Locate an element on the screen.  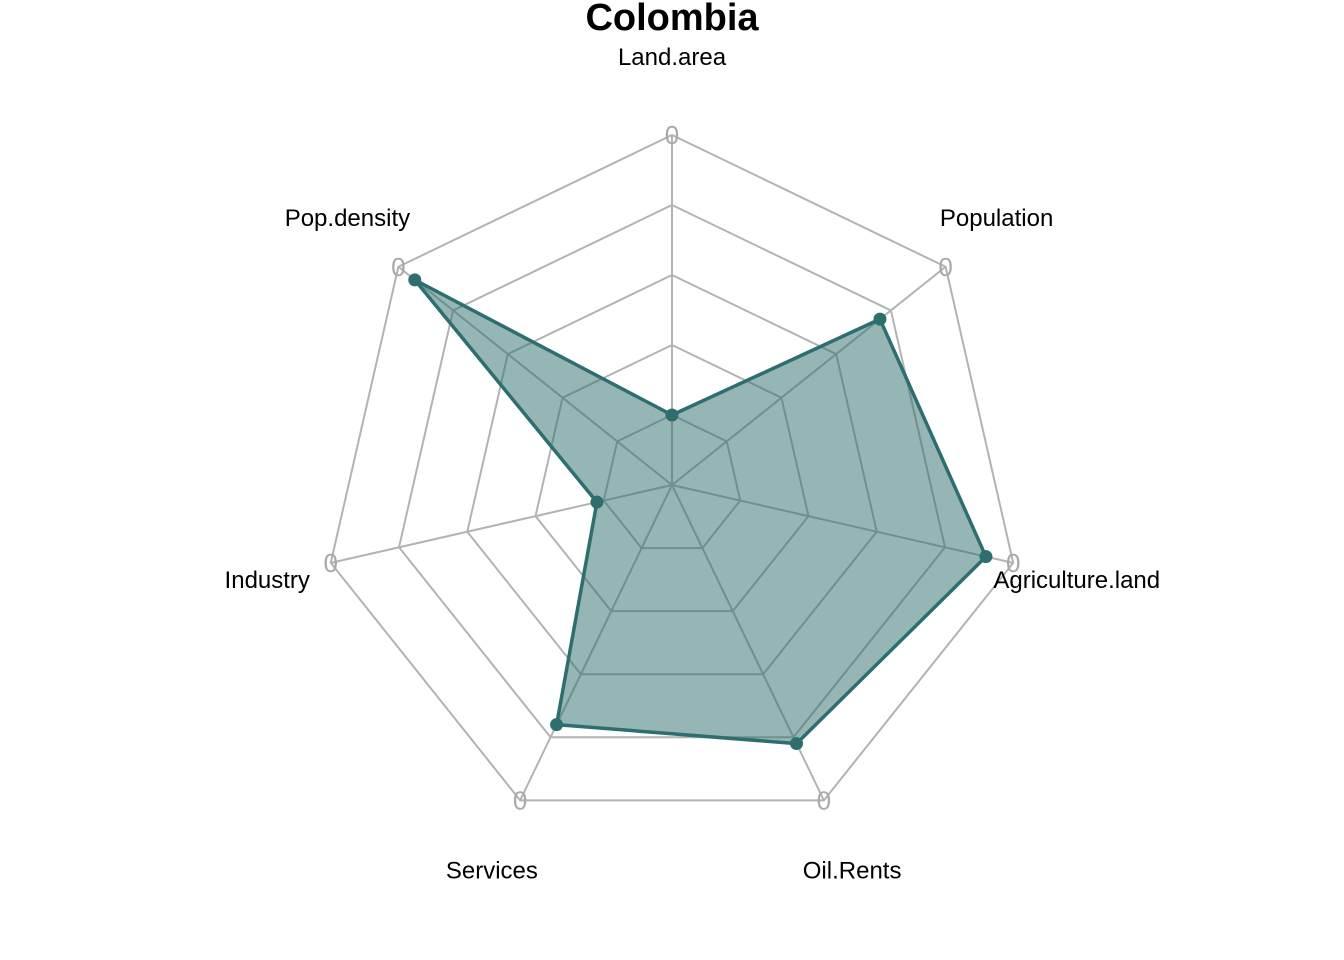
axis-label: Oil.Rents is located at coordinates (852, 871).